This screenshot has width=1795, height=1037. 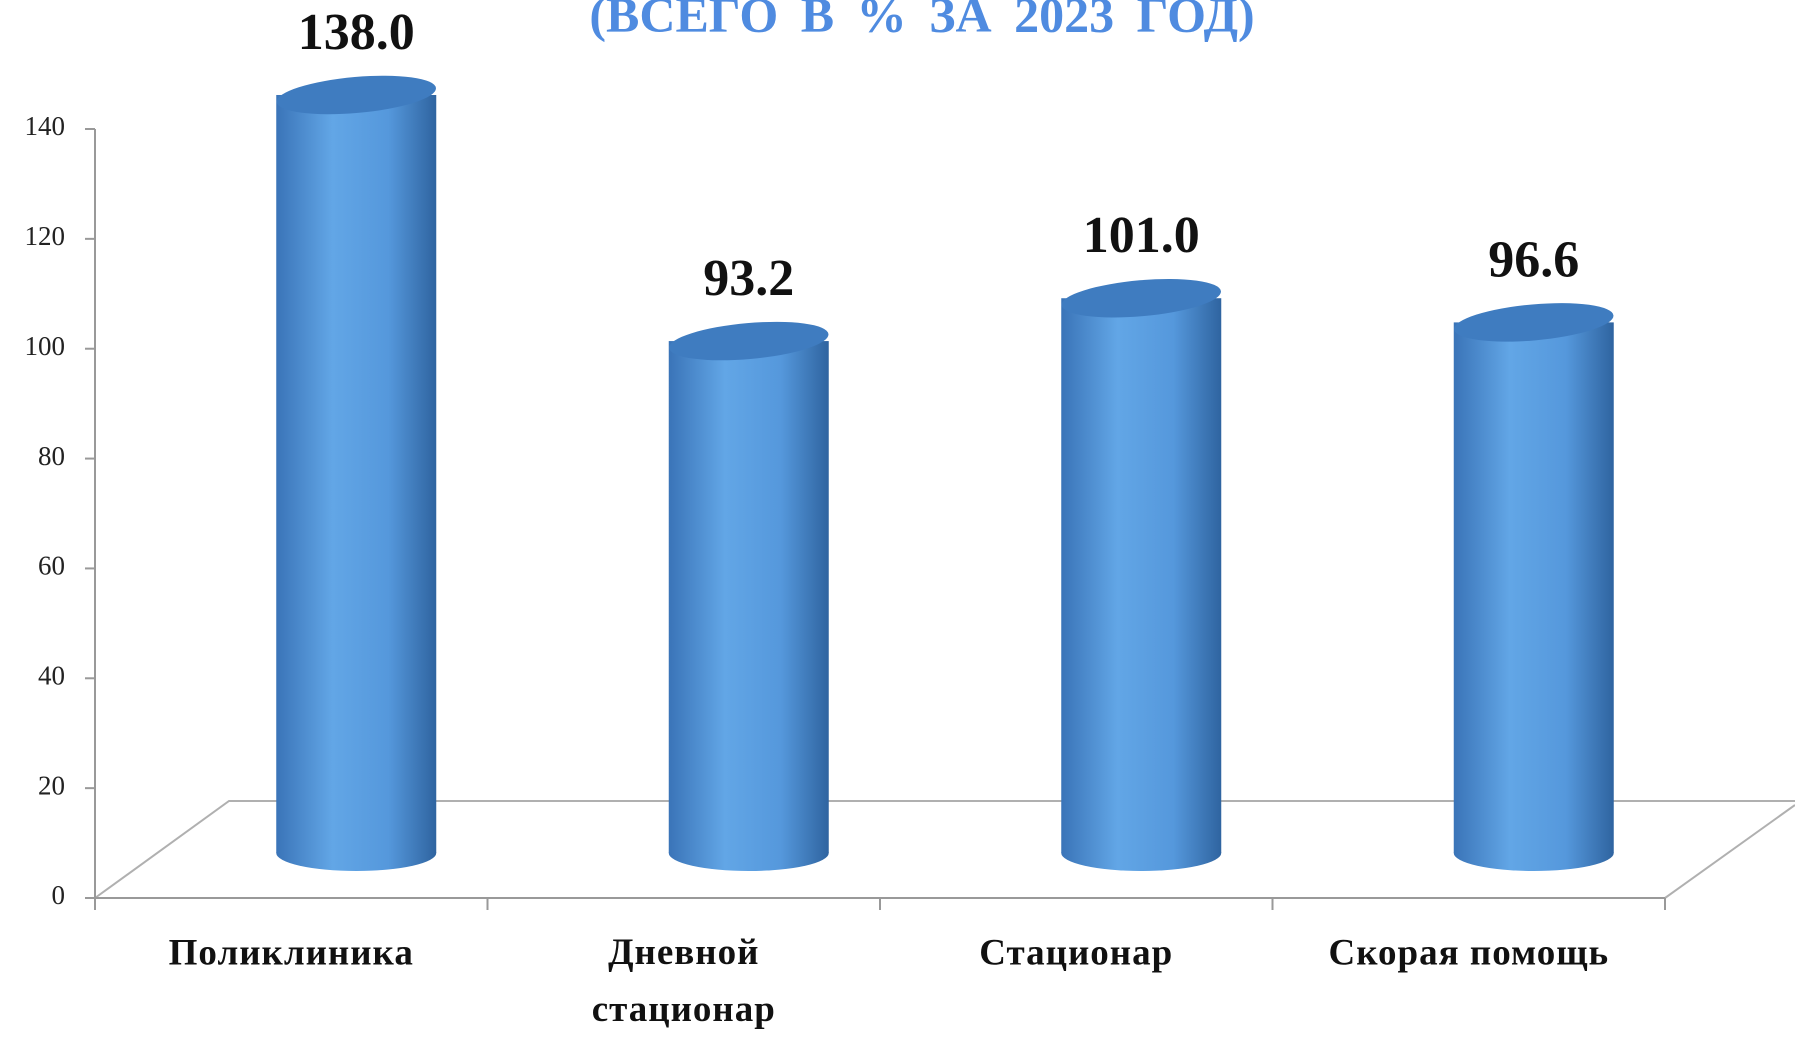 I want to click on y-tick-label: 20, so click(x=51, y=785).